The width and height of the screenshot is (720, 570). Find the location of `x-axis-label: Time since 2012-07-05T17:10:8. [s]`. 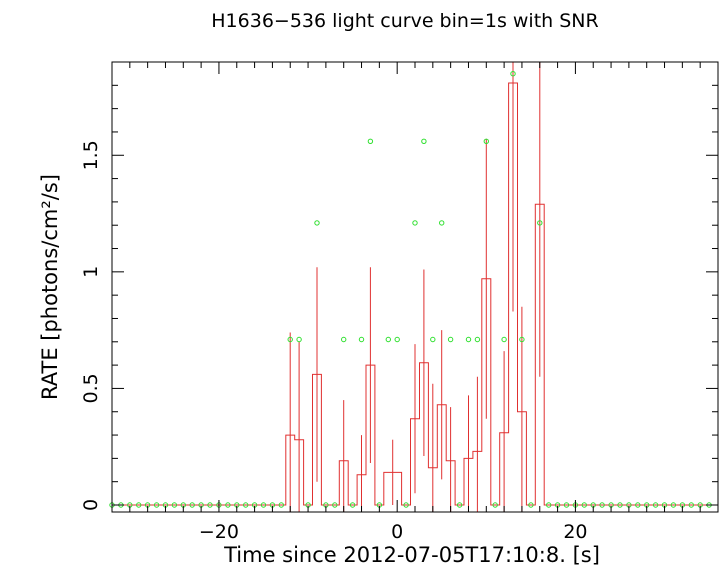

x-axis-label: Time since 2012-07-05T17:10:8. [s] is located at coordinates (411, 555).